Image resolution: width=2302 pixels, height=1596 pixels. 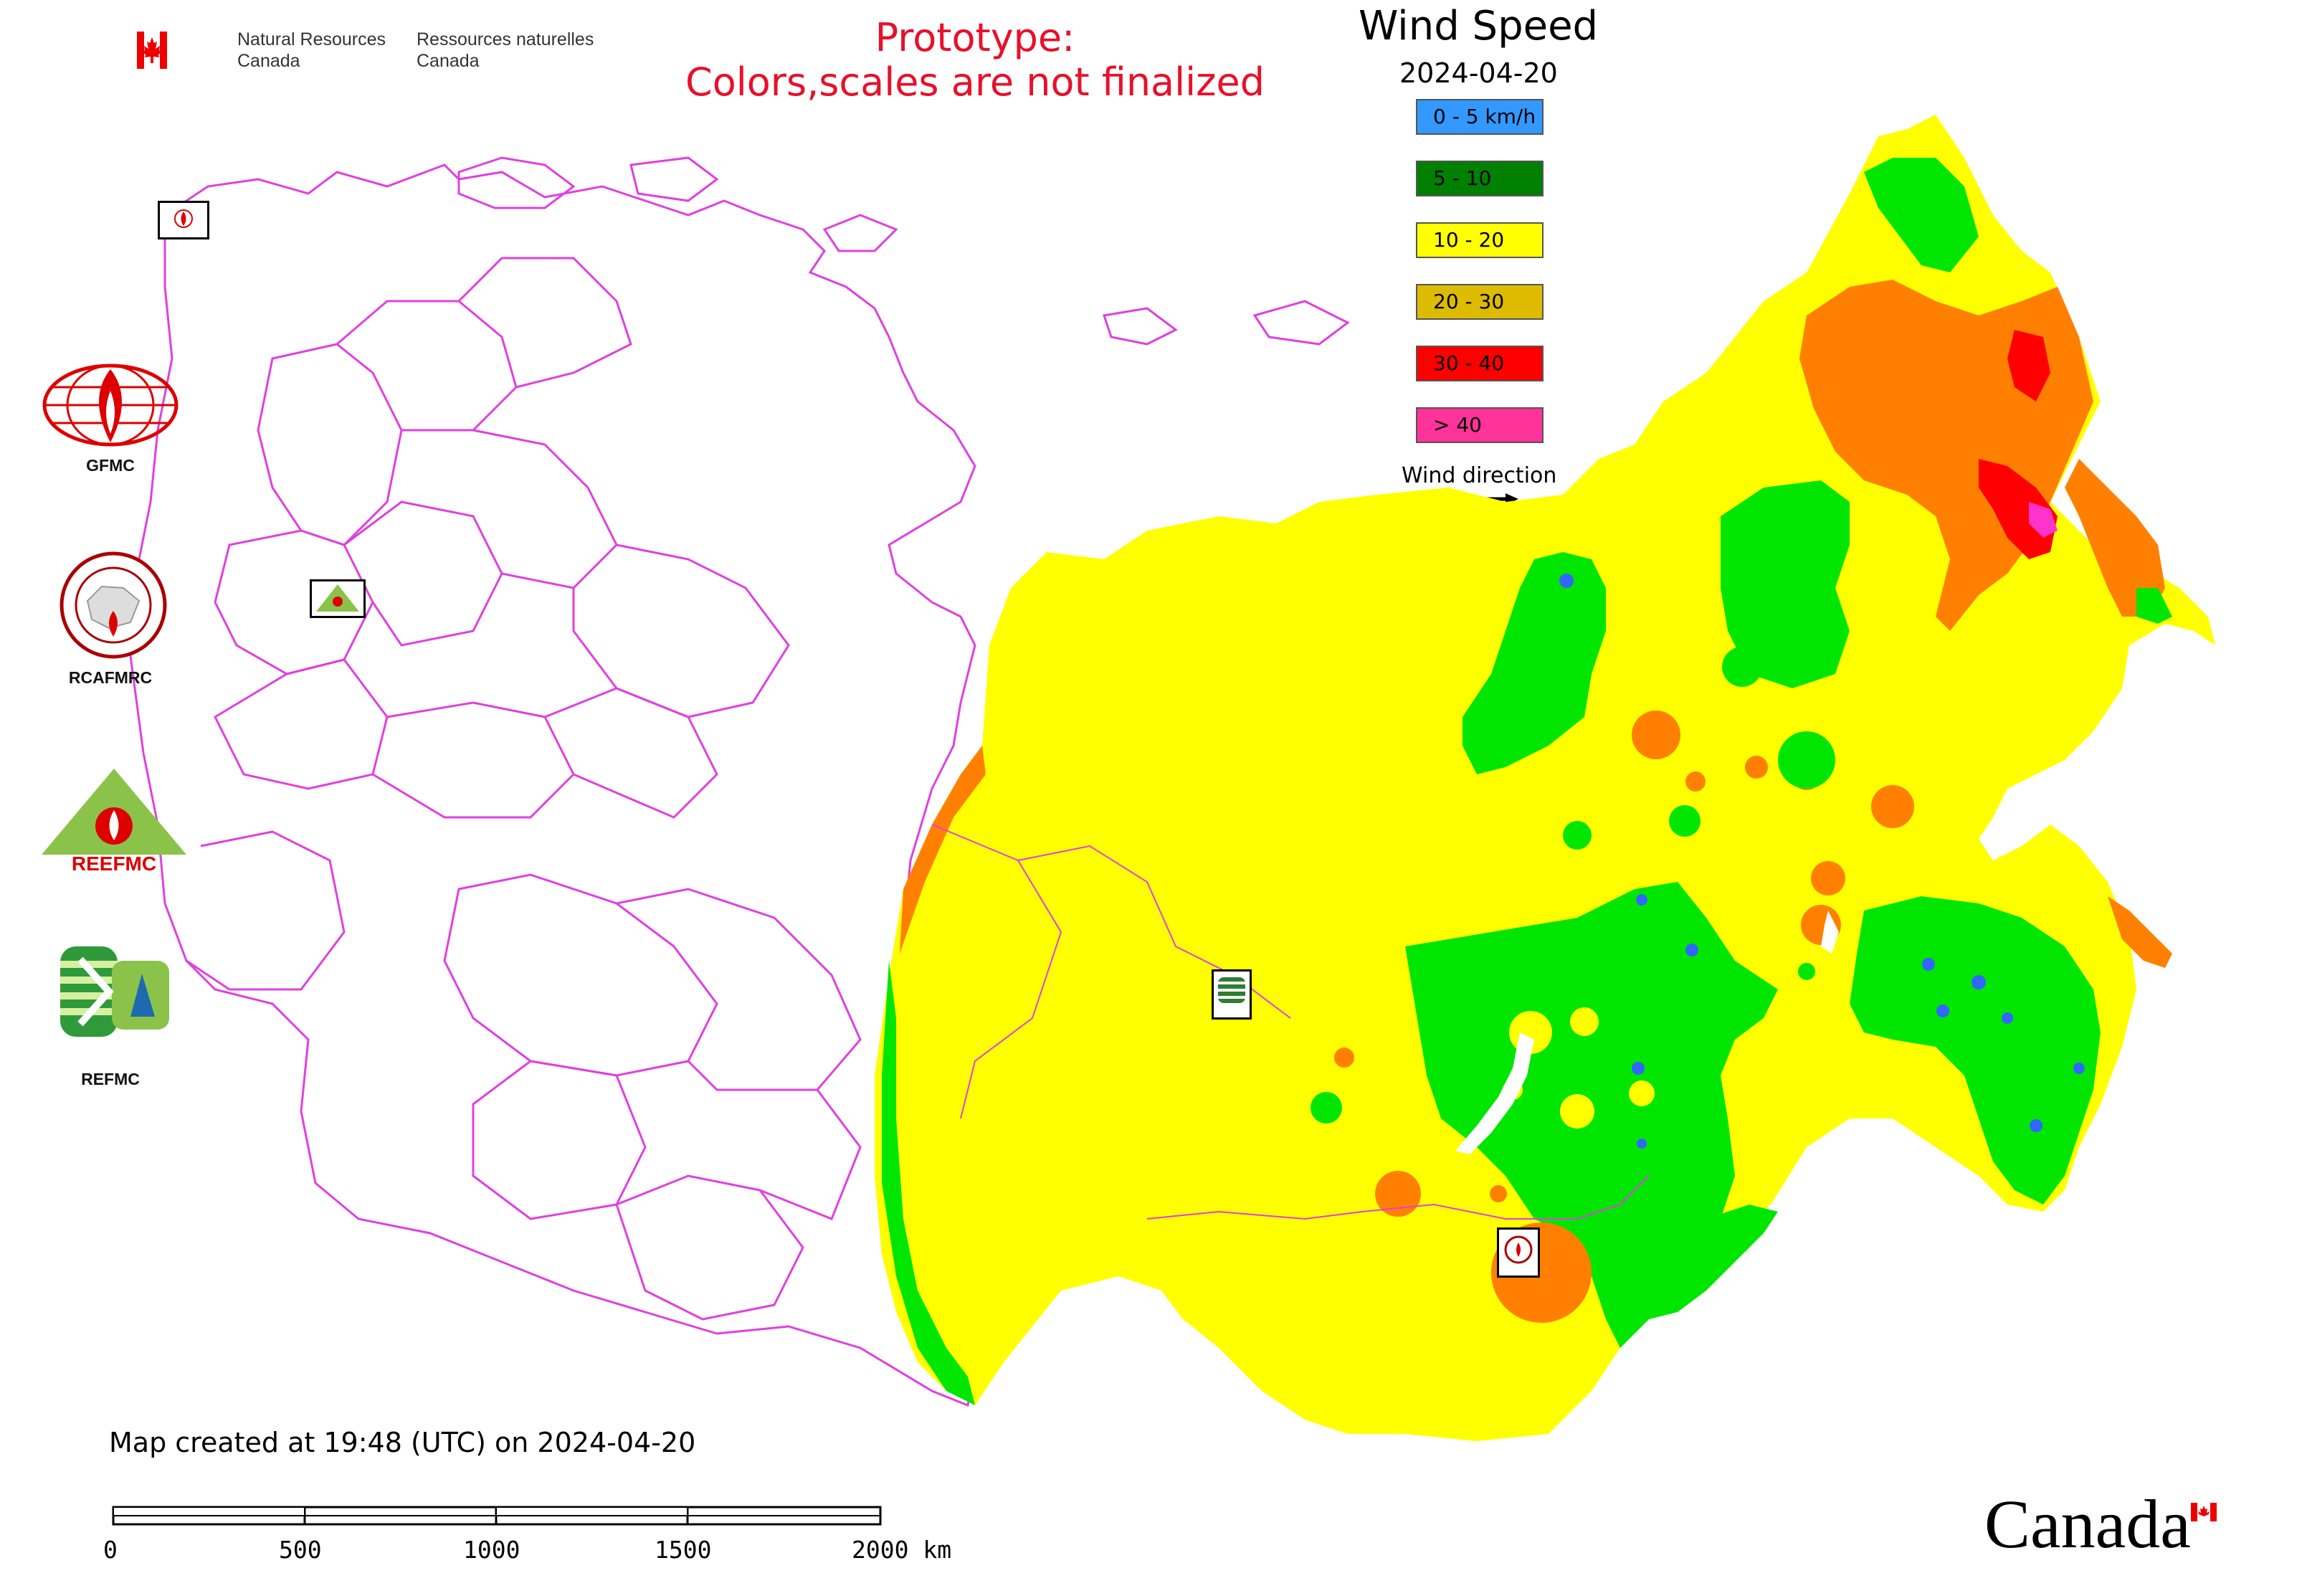 What do you see at coordinates (1232, 994) in the screenshot?
I see `refmc-map-marker` at bounding box center [1232, 994].